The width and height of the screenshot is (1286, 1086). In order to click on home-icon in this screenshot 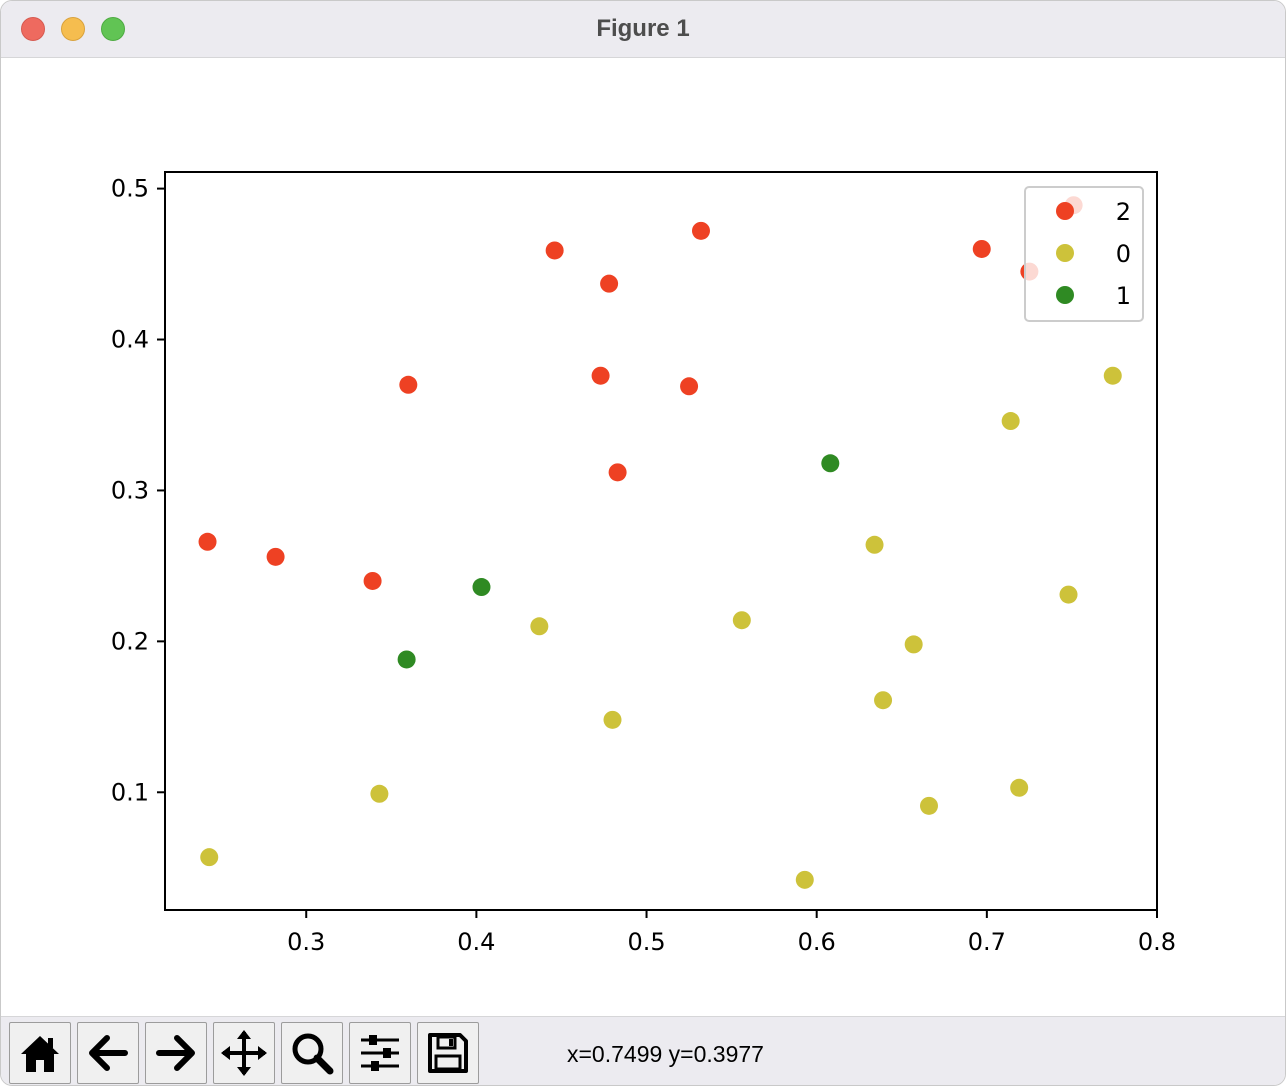, I will do `click(40, 1054)`.